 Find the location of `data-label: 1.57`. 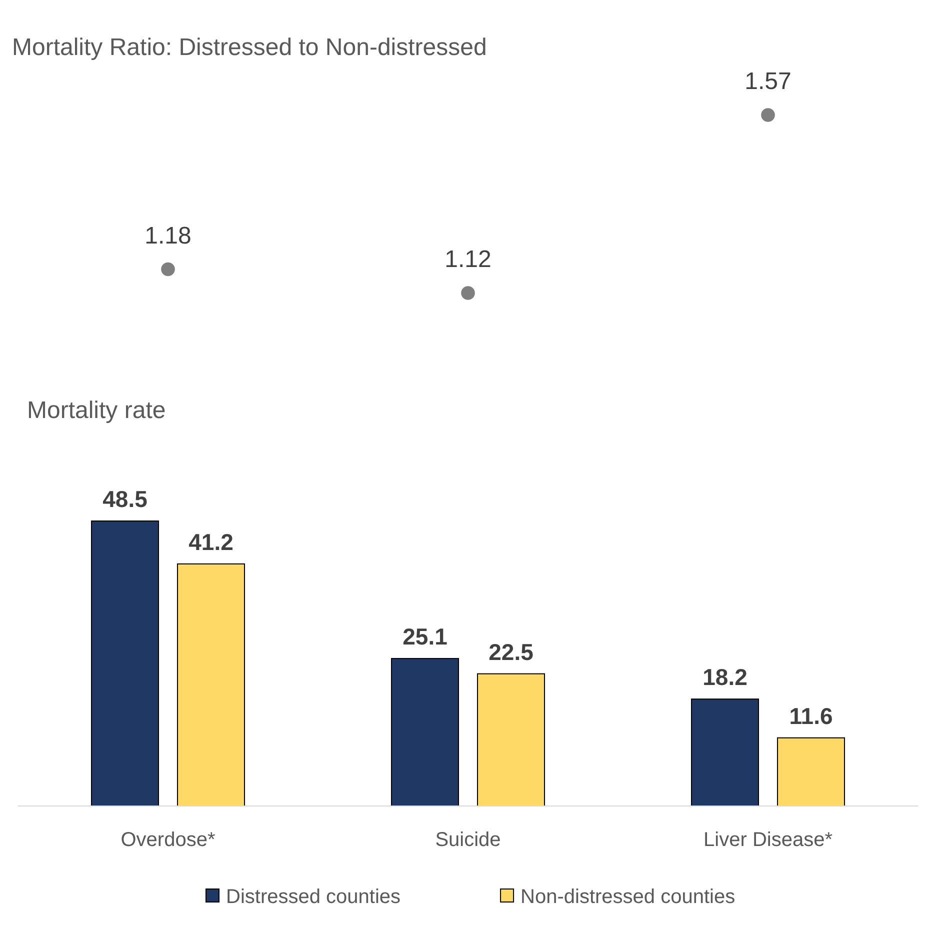

data-label: 1.57 is located at coordinates (768, 81).